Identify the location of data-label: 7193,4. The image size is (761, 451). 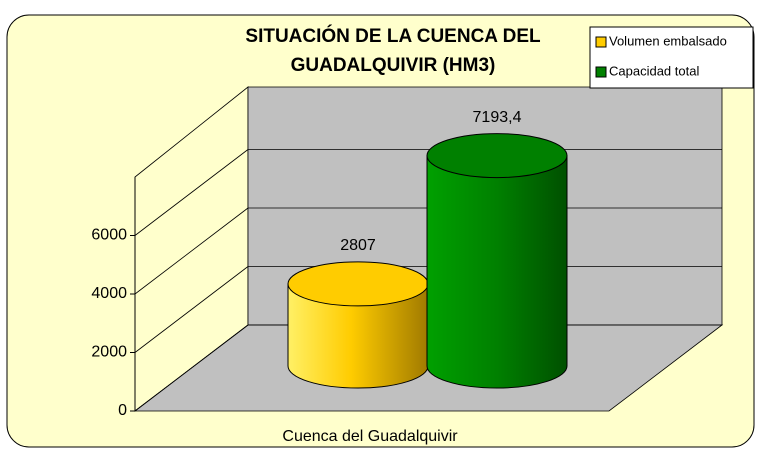
(497, 117).